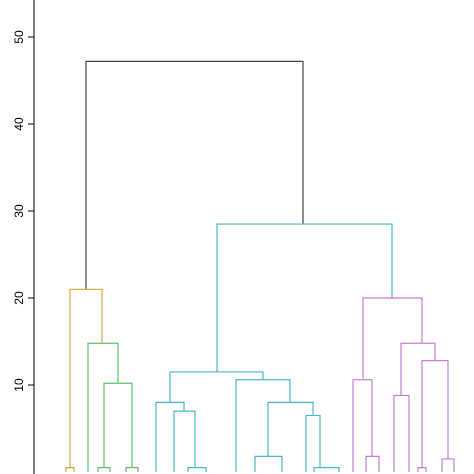  What do you see at coordinates (70, 469) in the screenshot?
I see `dendrogram-link-orange-leaf` at bounding box center [70, 469].